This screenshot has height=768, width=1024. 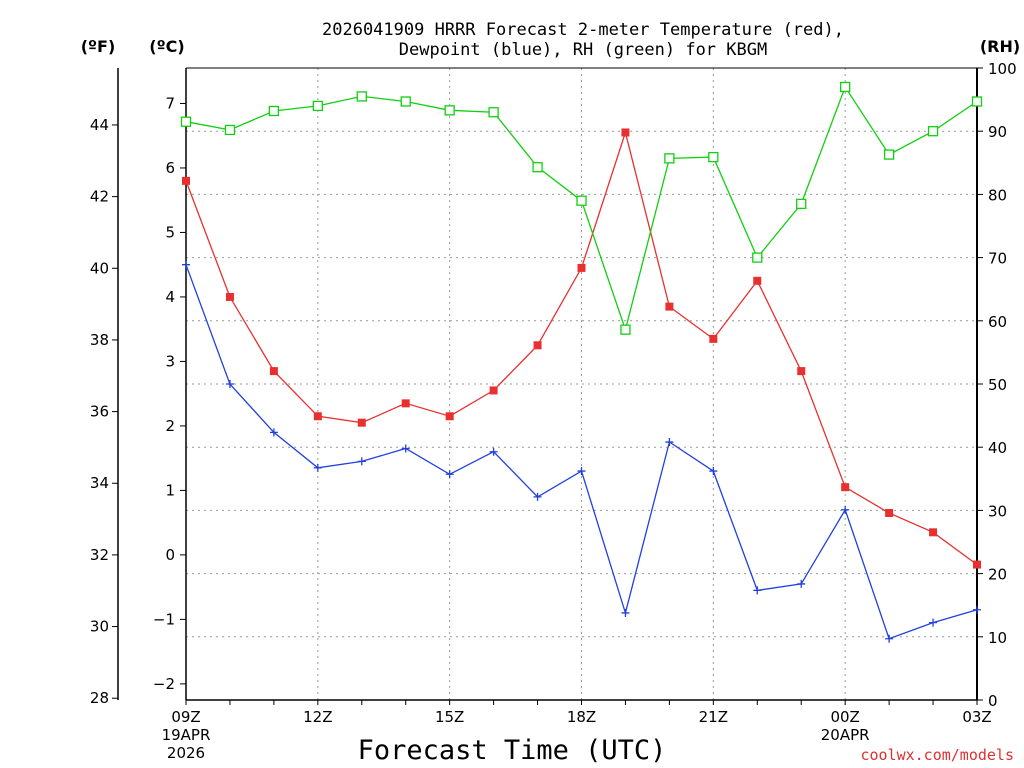 I want to click on celsius-tick-label: 5, so click(x=170, y=232).